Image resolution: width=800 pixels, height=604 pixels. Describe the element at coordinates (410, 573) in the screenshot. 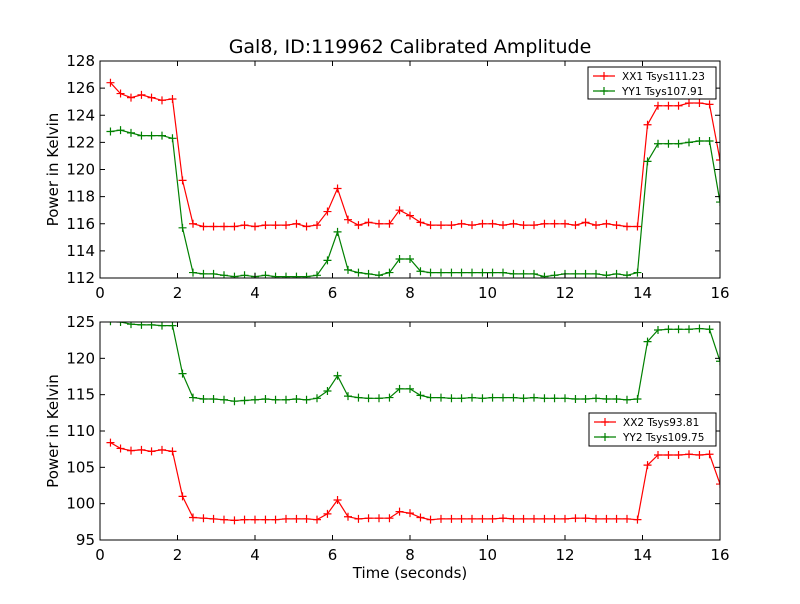

I see `x-axis-label: Time (seconds)` at that location.